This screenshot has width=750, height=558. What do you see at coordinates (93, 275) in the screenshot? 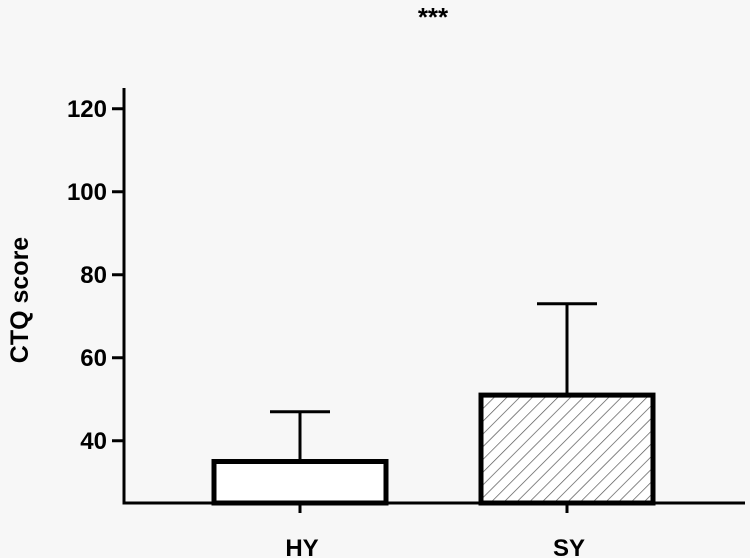
I see `y-tick-label-80: 80` at bounding box center [93, 275].